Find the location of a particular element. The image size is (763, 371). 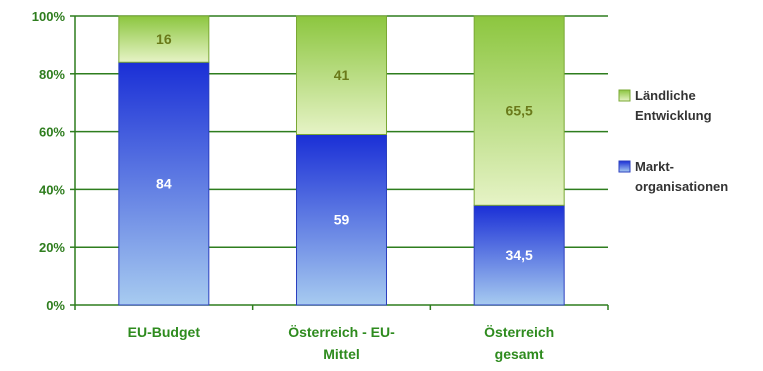

x-tick-label: Österreich - EU- is located at coordinates (341, 332).